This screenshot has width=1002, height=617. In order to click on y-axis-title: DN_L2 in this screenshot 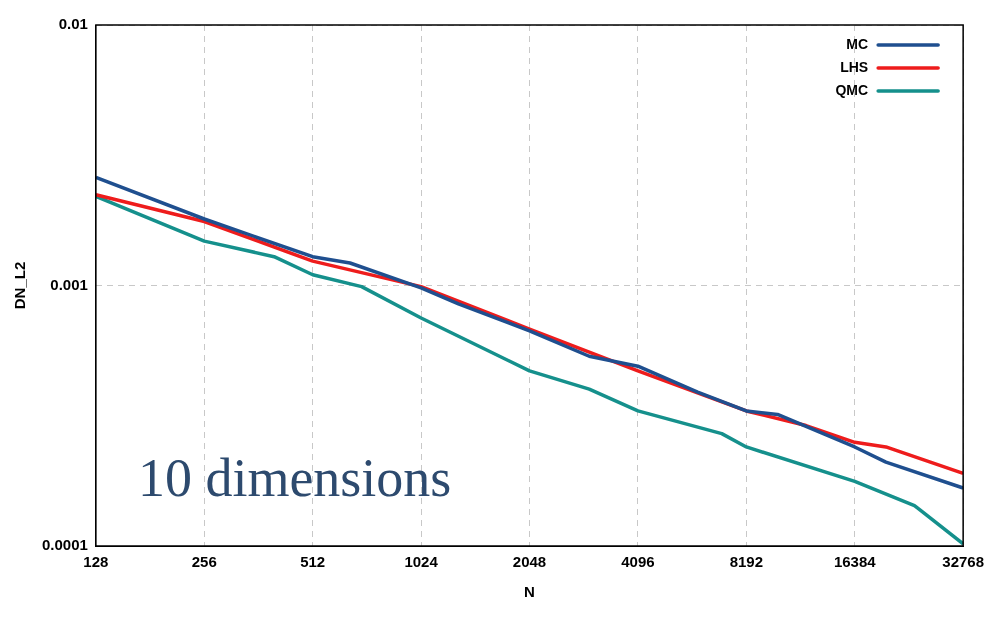, I will do `click(20, 285)`.